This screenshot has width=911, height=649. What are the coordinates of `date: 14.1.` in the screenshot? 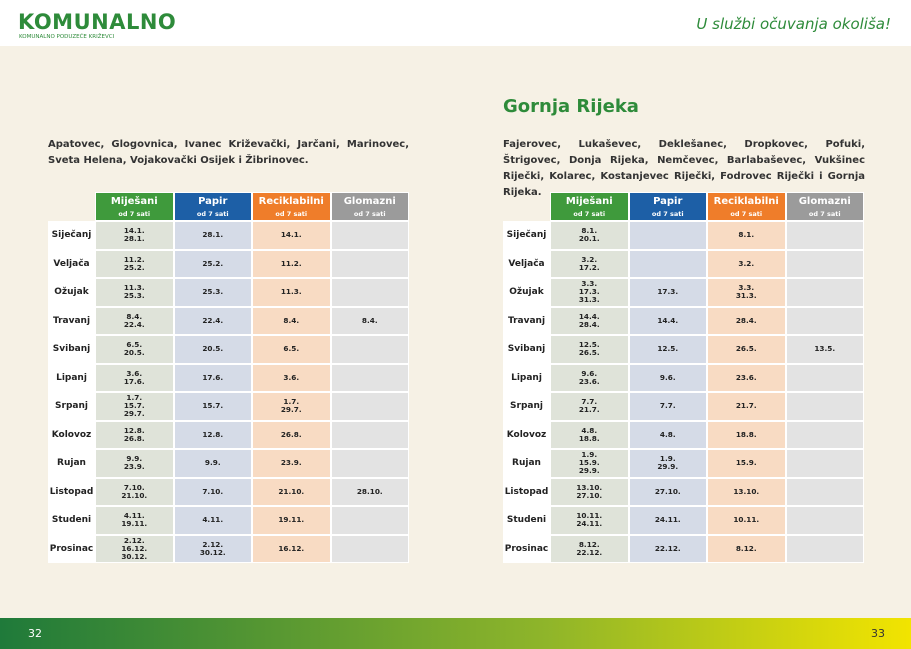 It's located at (291, 235).